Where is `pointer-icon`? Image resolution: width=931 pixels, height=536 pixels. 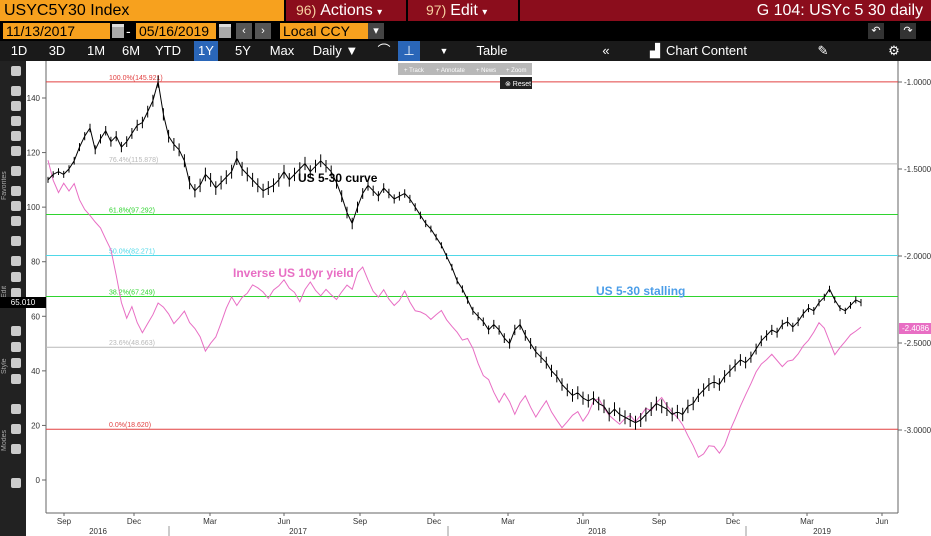 pointer-icon is located at coordinates (16, 71).